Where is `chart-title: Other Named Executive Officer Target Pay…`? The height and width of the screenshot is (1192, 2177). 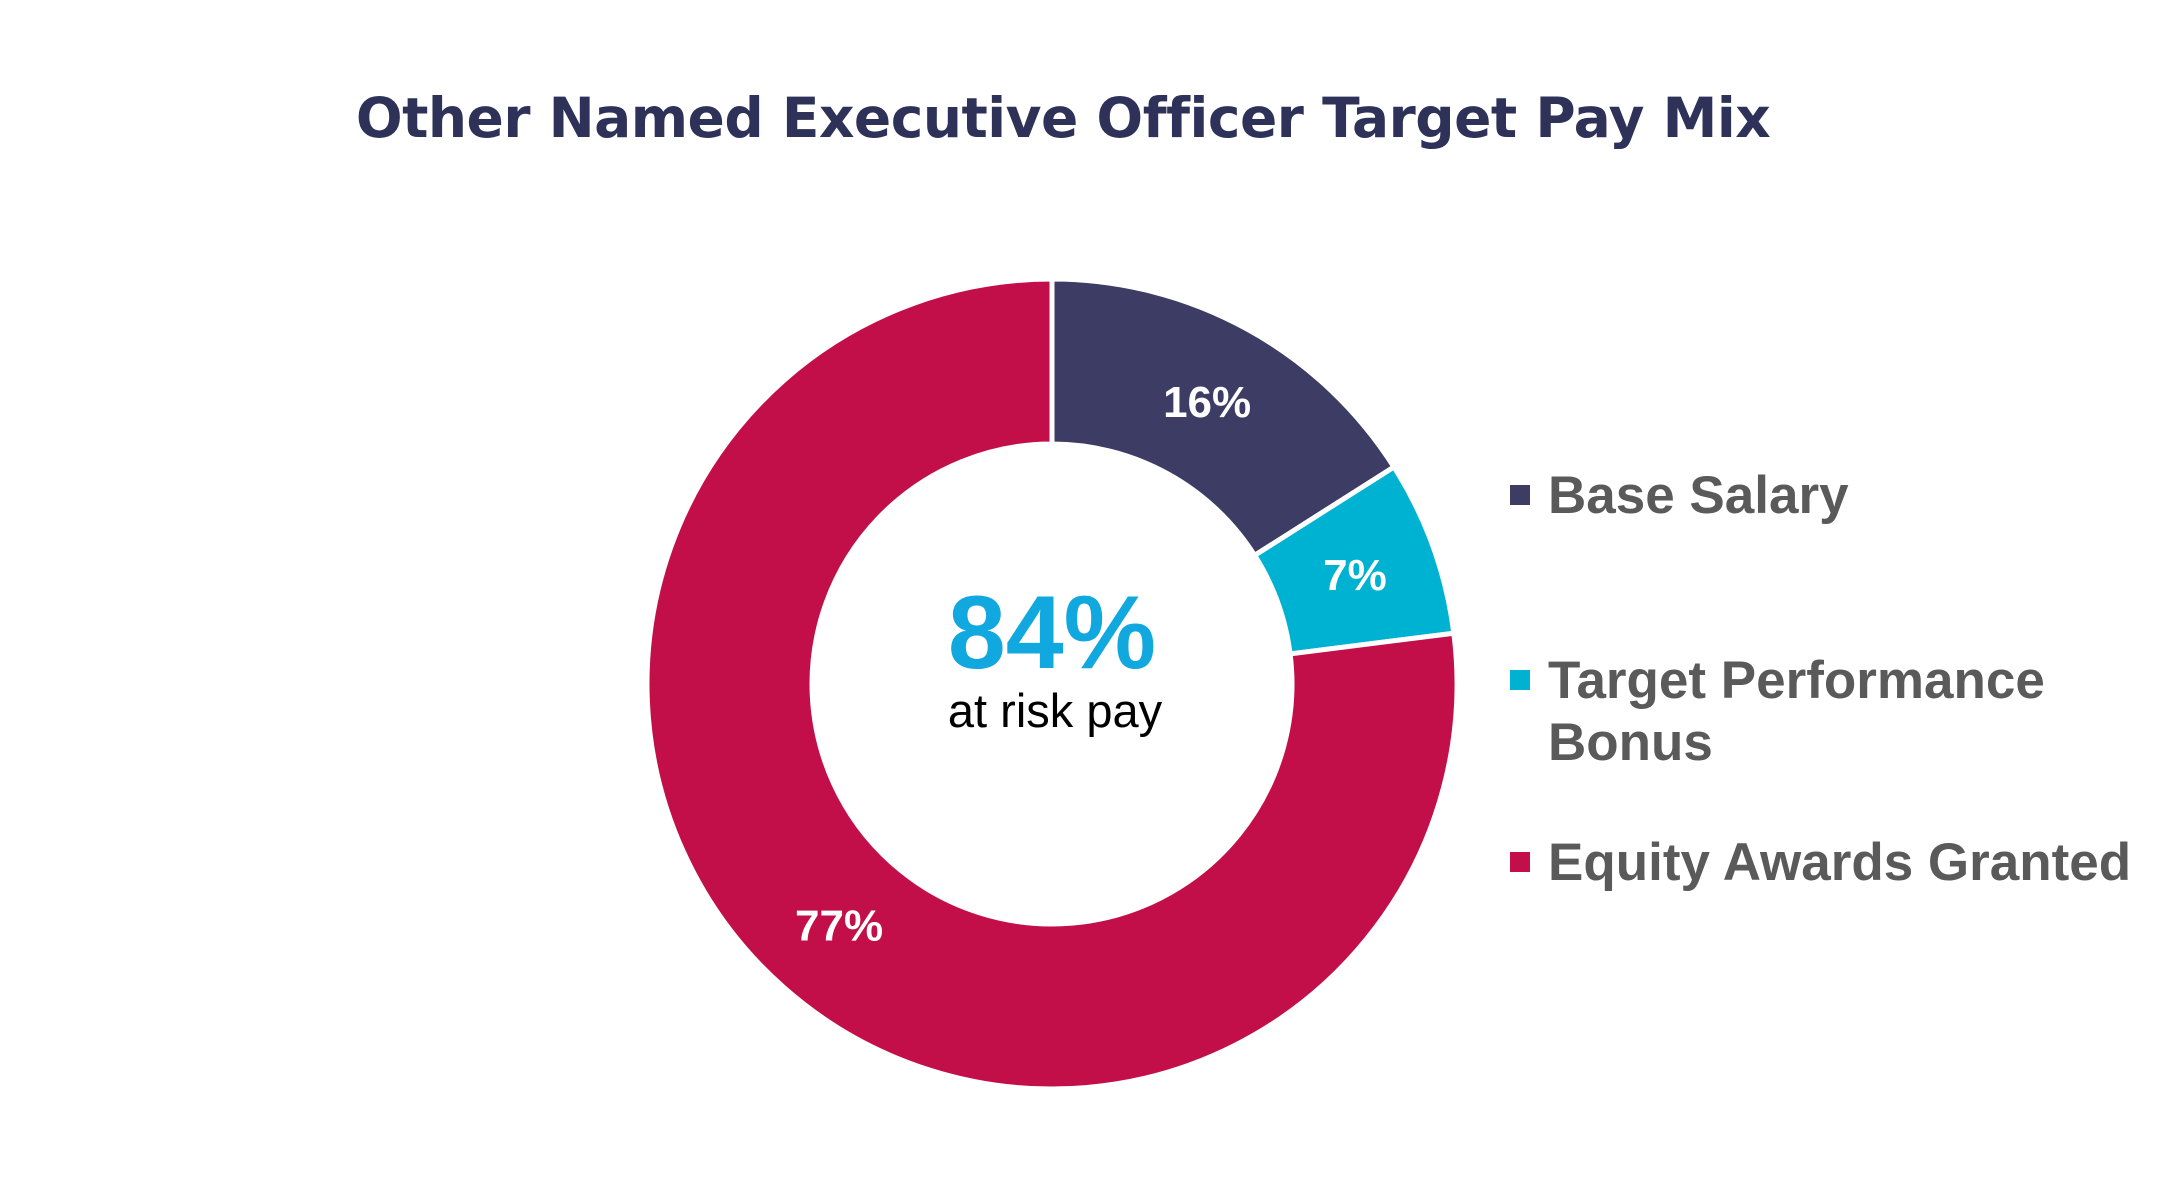
chart-title: Other Named Executive Officer Target Pay… is located at coordinates (1063, 118).